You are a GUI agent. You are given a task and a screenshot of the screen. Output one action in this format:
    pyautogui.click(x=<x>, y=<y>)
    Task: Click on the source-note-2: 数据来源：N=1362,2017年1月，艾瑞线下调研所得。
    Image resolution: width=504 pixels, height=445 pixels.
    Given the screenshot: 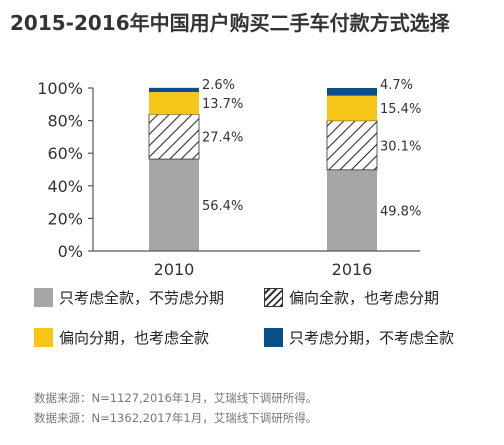 What is the action you would take?
    pyautogui.click(x=176, y=418)
    